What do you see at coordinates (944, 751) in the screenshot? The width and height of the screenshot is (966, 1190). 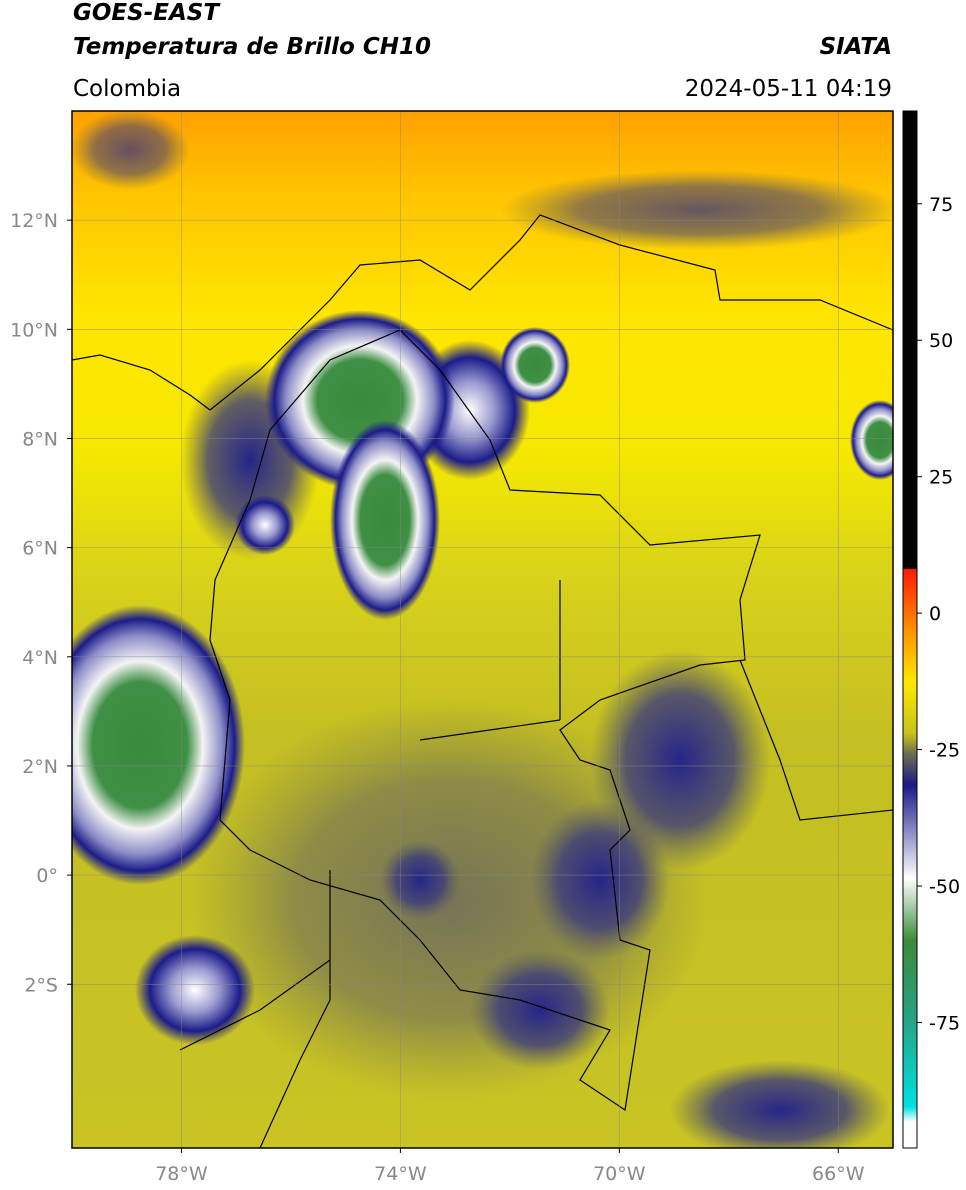 I see `colorbar-tick-label: -25` at bounding box center [944, 751].